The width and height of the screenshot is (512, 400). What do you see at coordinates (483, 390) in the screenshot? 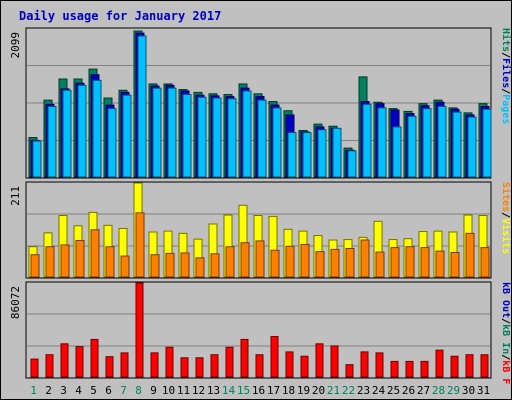
I see `x-tick-label: 31` at bounding box center [483, 390].